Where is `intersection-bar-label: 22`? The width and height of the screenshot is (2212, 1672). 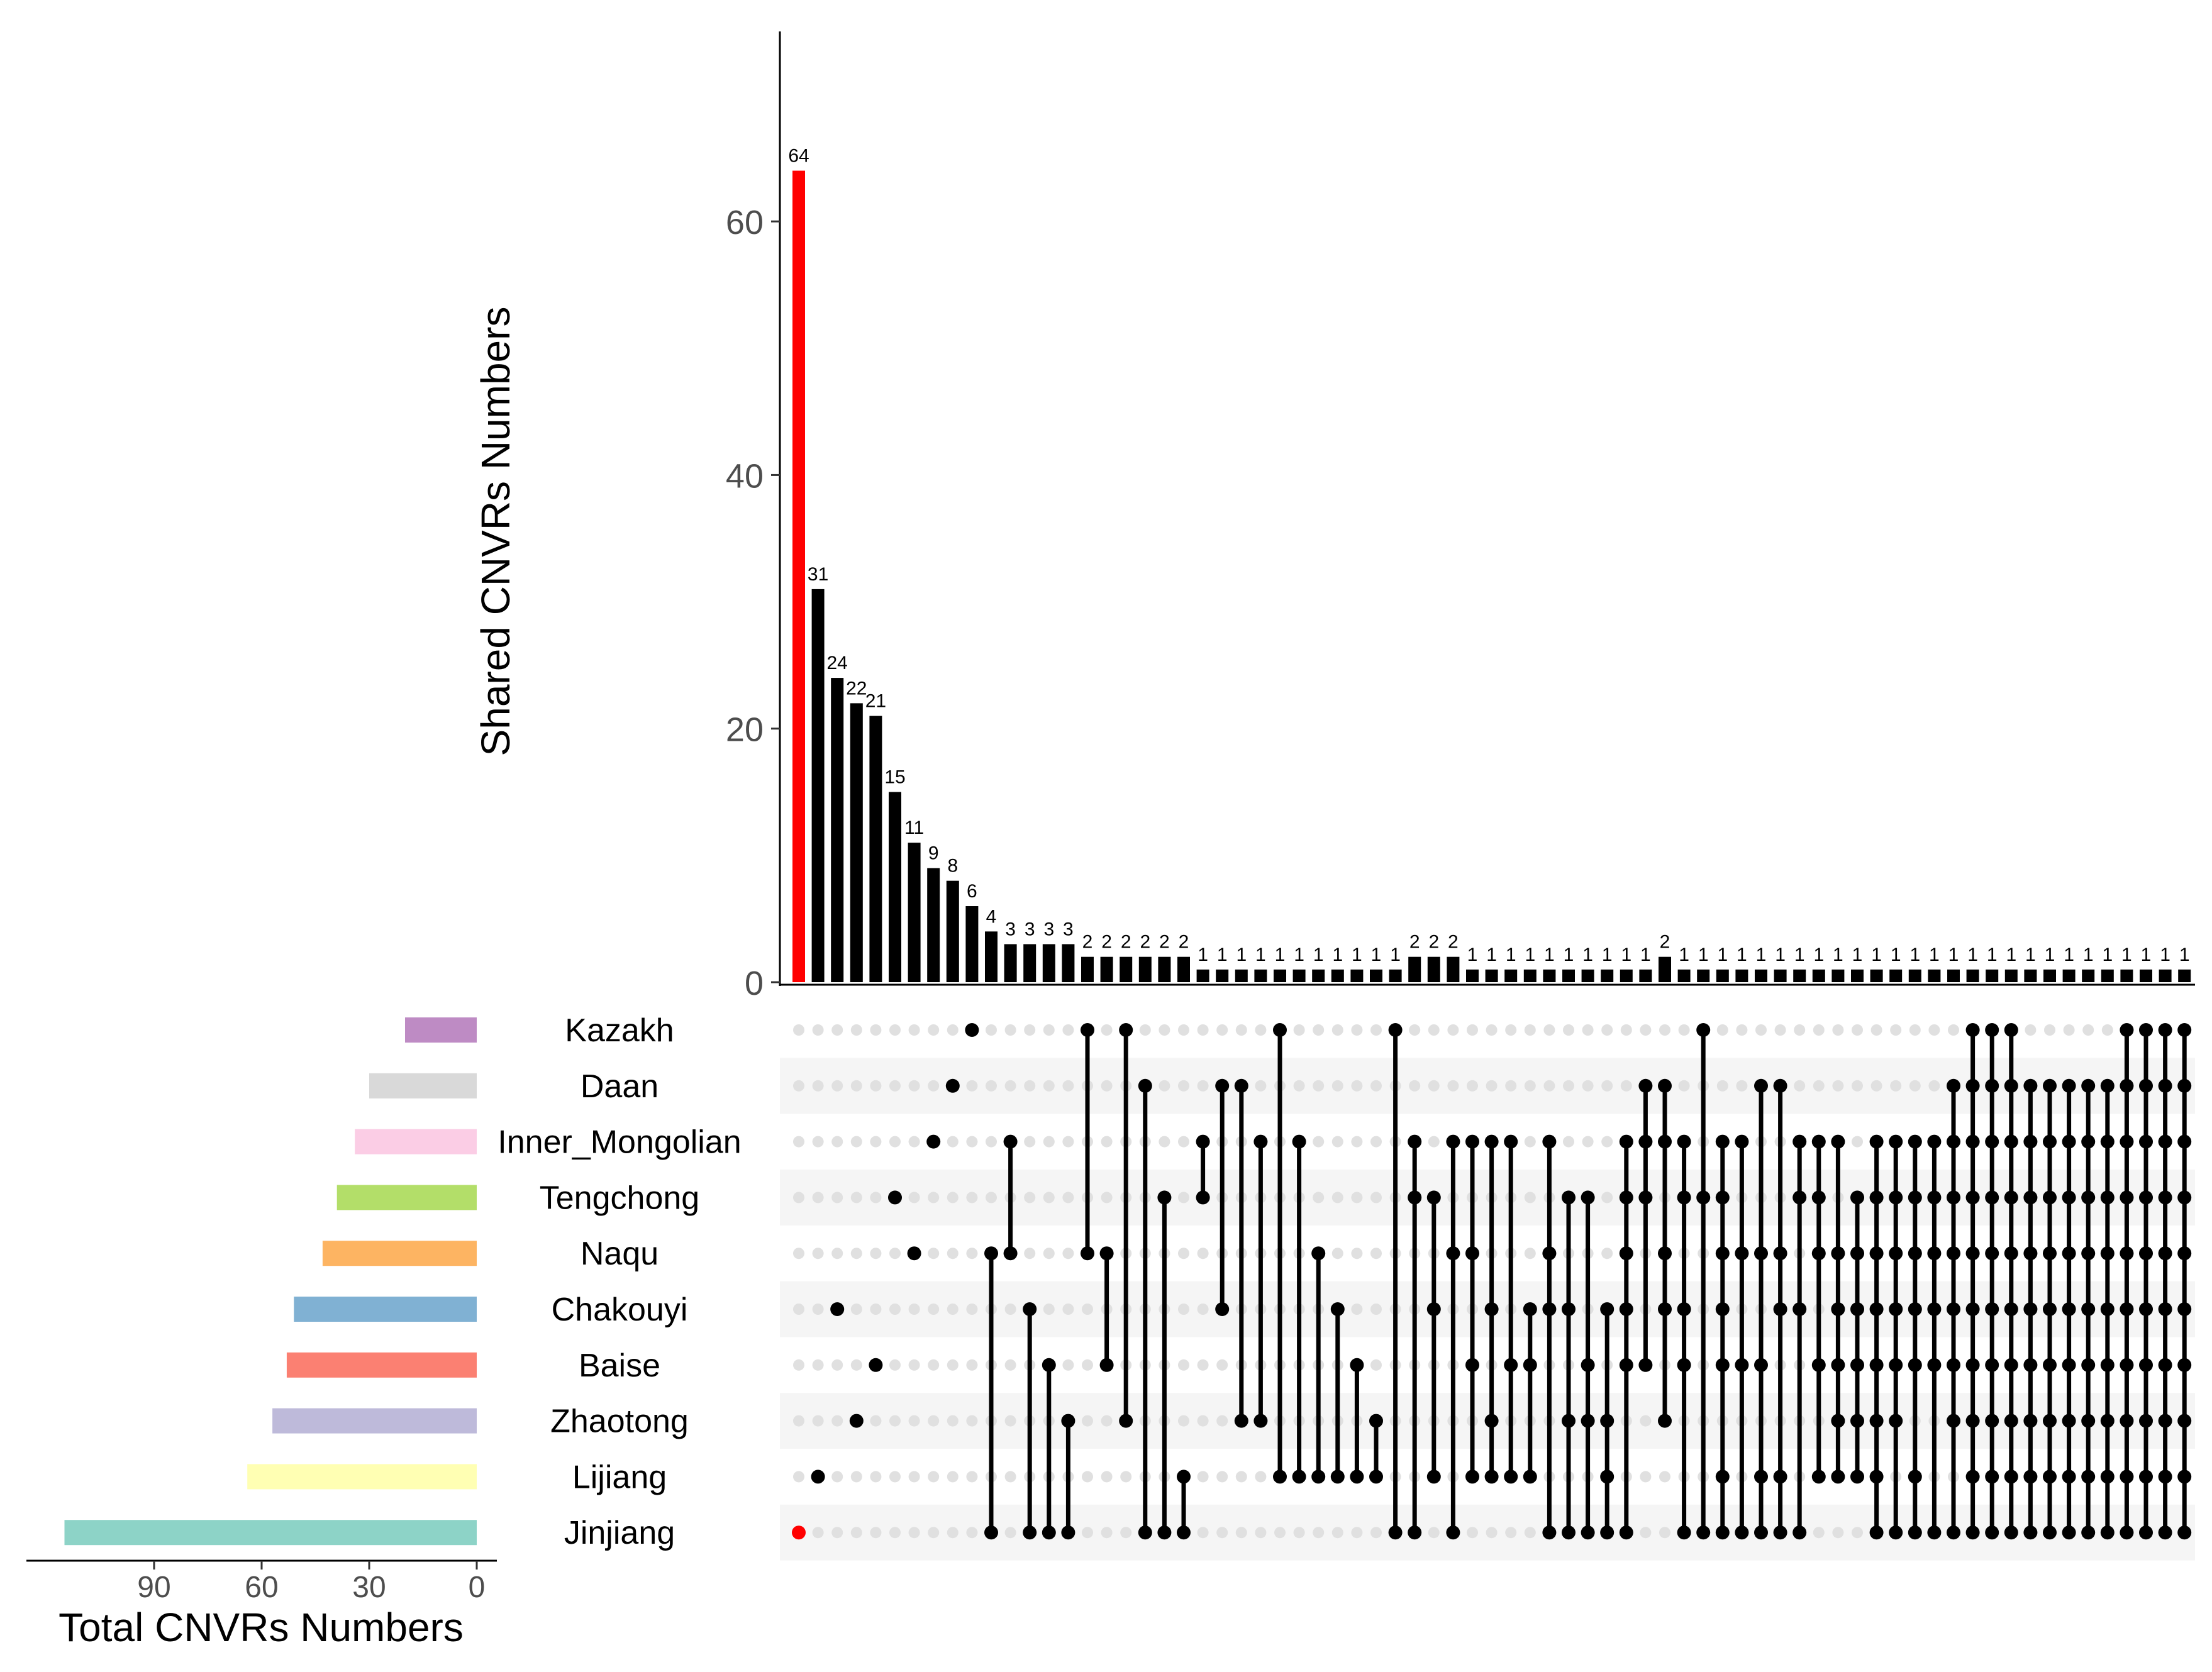 intersection-bar-label: 22 is located at coordinates (856, 688).